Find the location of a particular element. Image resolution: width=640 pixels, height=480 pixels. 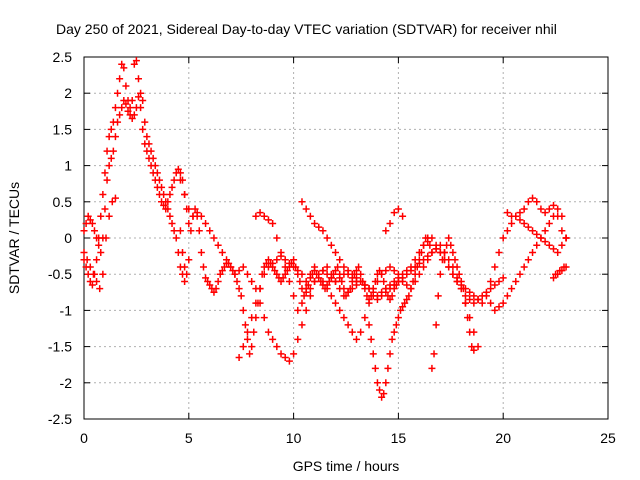

series-arc8 is located at coordinates (329, 241).